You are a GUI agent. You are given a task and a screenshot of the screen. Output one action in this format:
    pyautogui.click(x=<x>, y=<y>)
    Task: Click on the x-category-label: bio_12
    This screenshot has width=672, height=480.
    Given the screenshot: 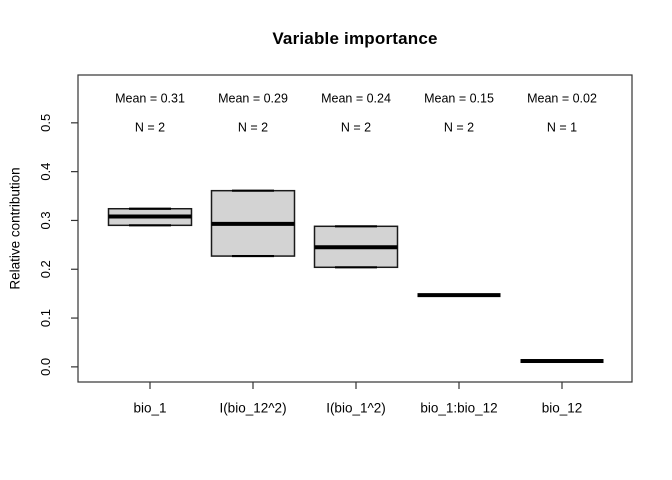 What is the action you would take?
    pyautogui.click(x=562, y=408)
    